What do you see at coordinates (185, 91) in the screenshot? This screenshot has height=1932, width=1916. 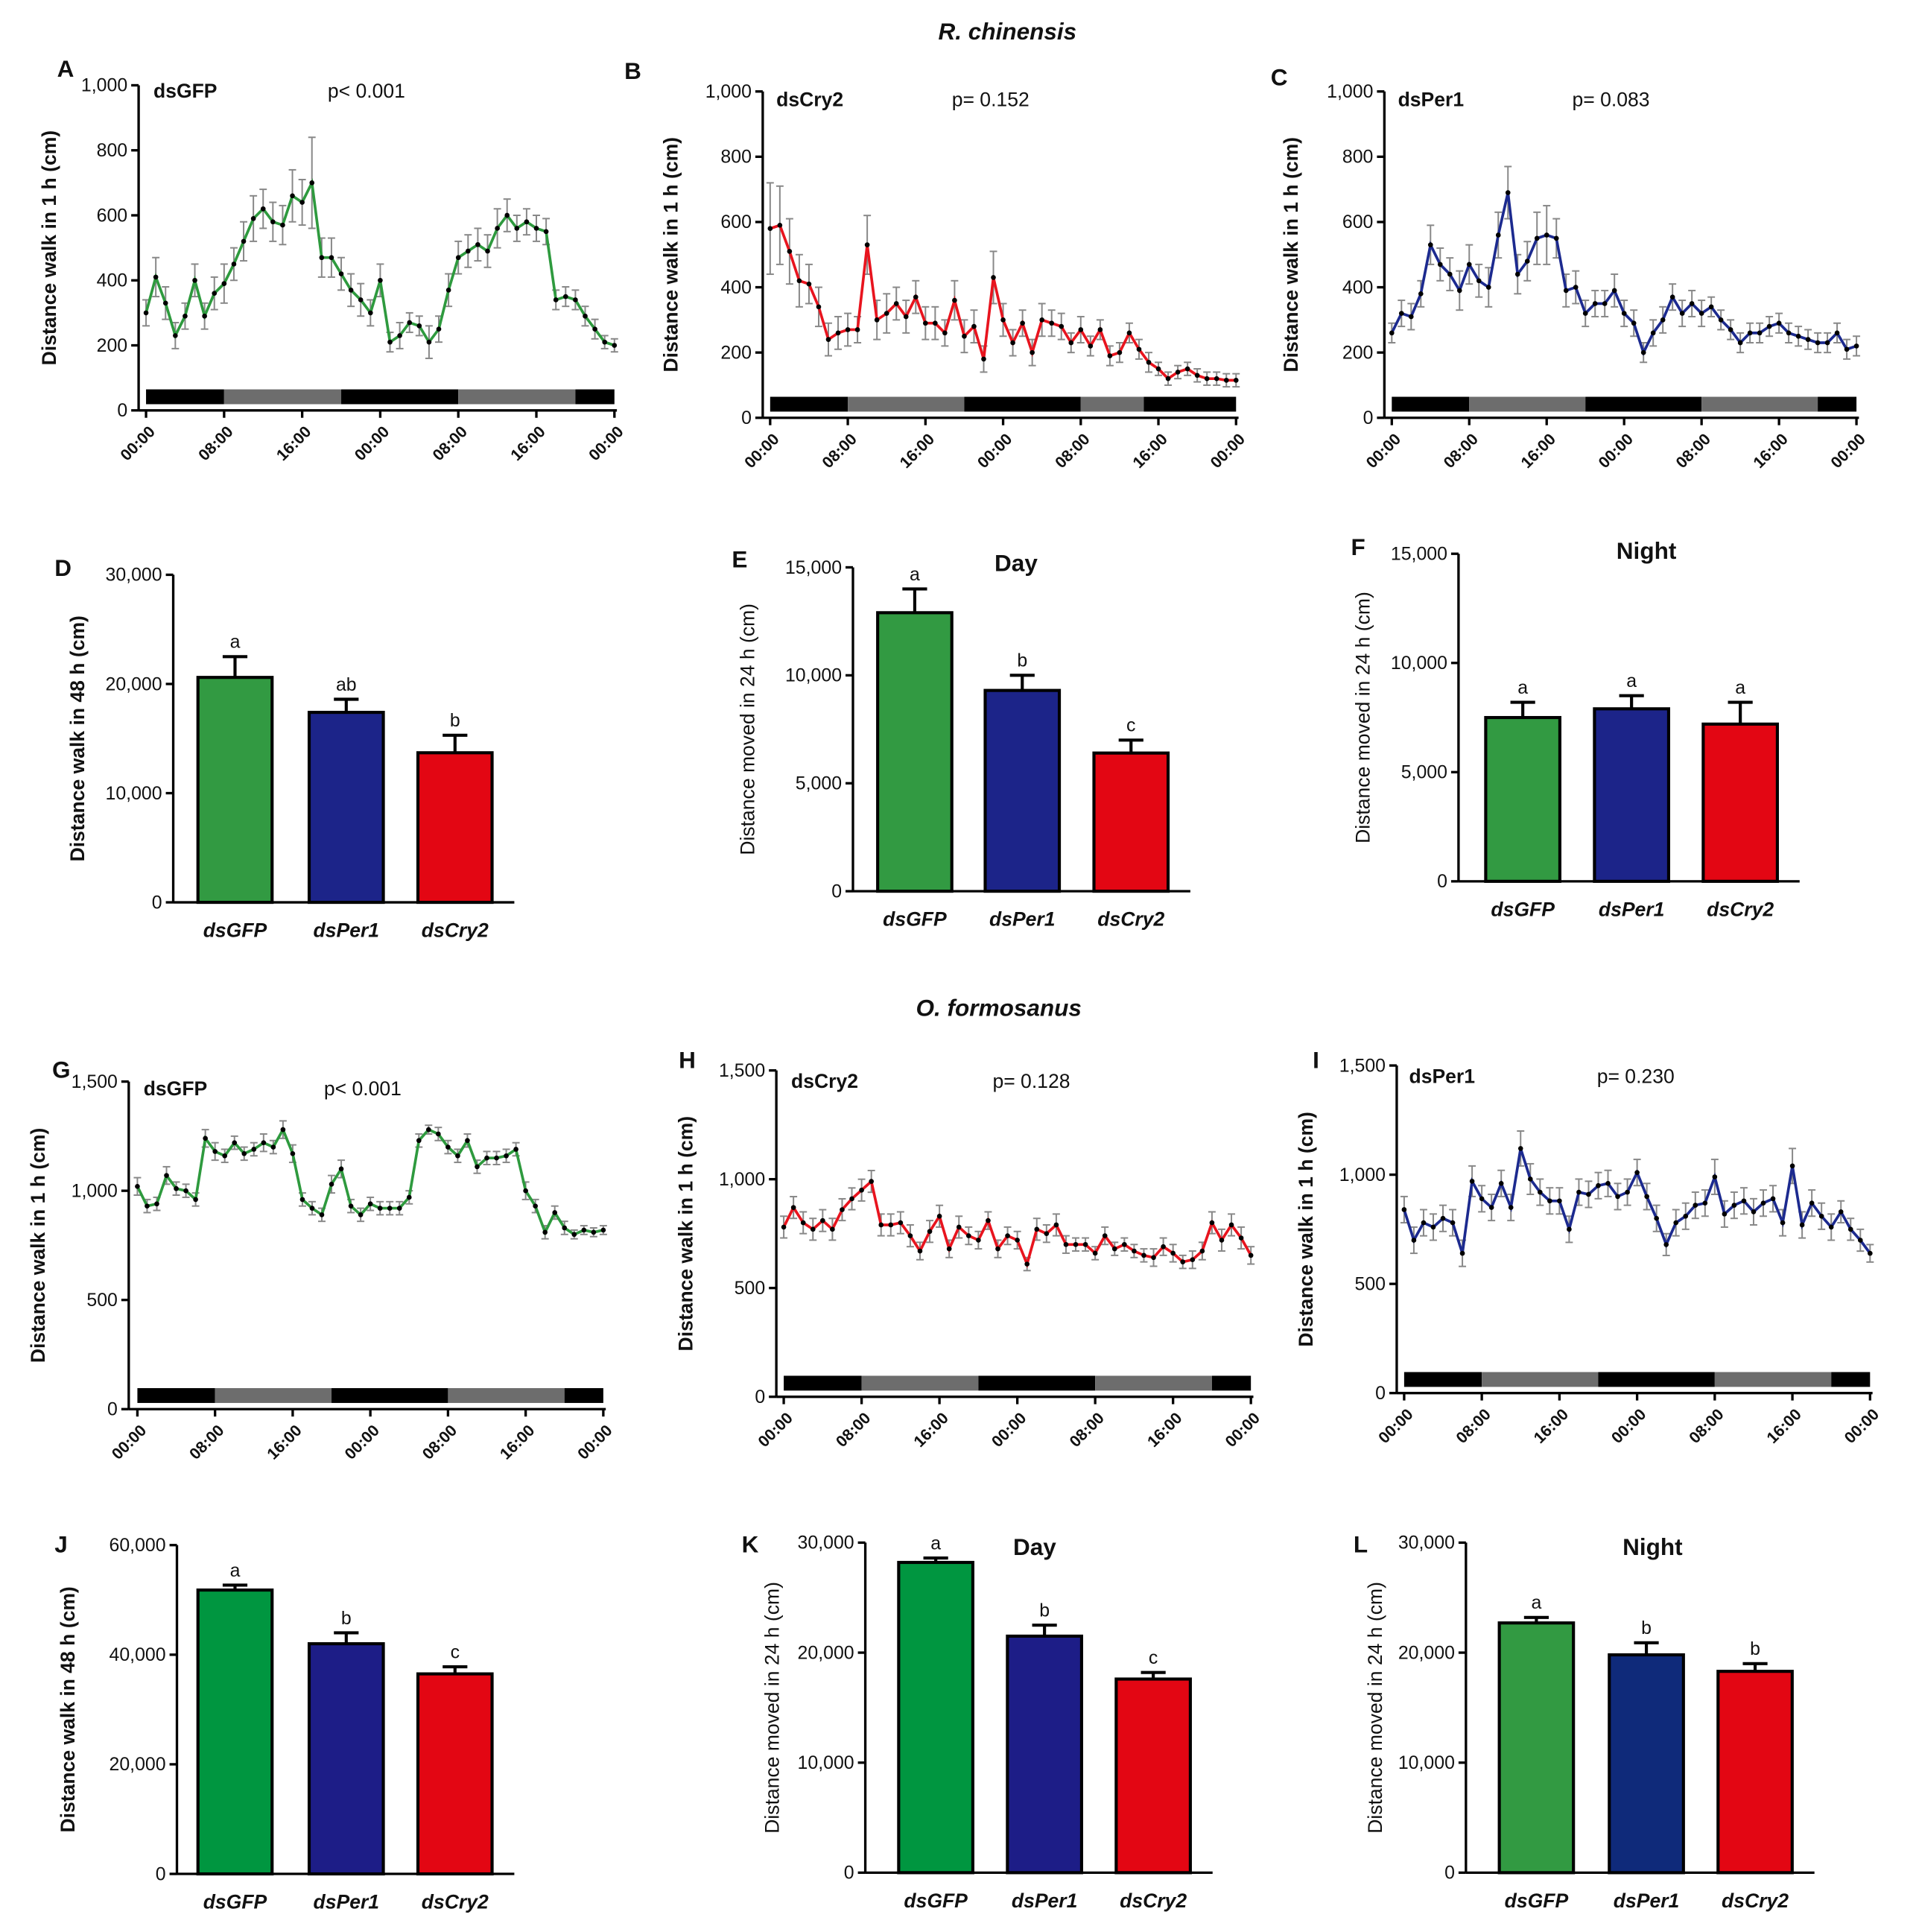 I see `treatment-label: dsGFP` at bounding box center [185, 91].